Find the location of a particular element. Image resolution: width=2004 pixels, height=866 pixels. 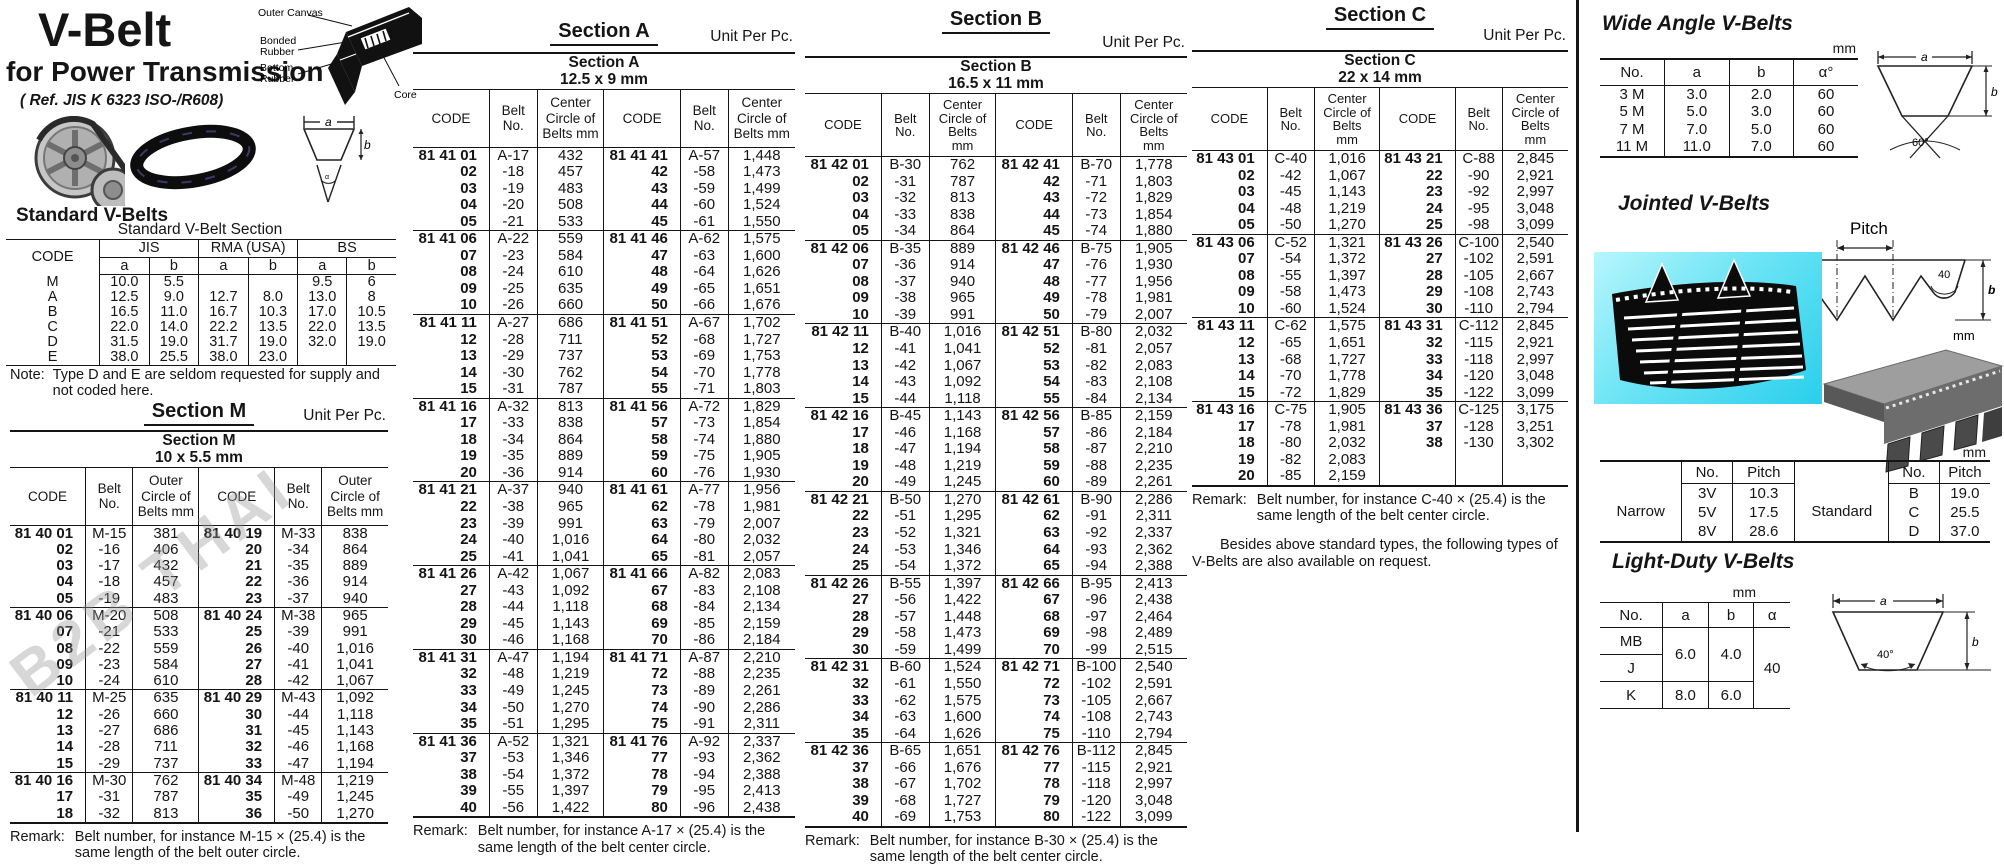

table-row: 37 -53 1,346 77 -93 2,362 is located at coordinates (604, 758).